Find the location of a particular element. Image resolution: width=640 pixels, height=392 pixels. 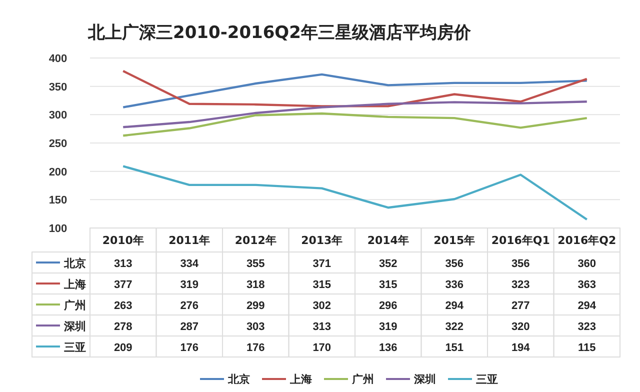

x-tick-label: 2011年 is located at coordinates (189, 240).